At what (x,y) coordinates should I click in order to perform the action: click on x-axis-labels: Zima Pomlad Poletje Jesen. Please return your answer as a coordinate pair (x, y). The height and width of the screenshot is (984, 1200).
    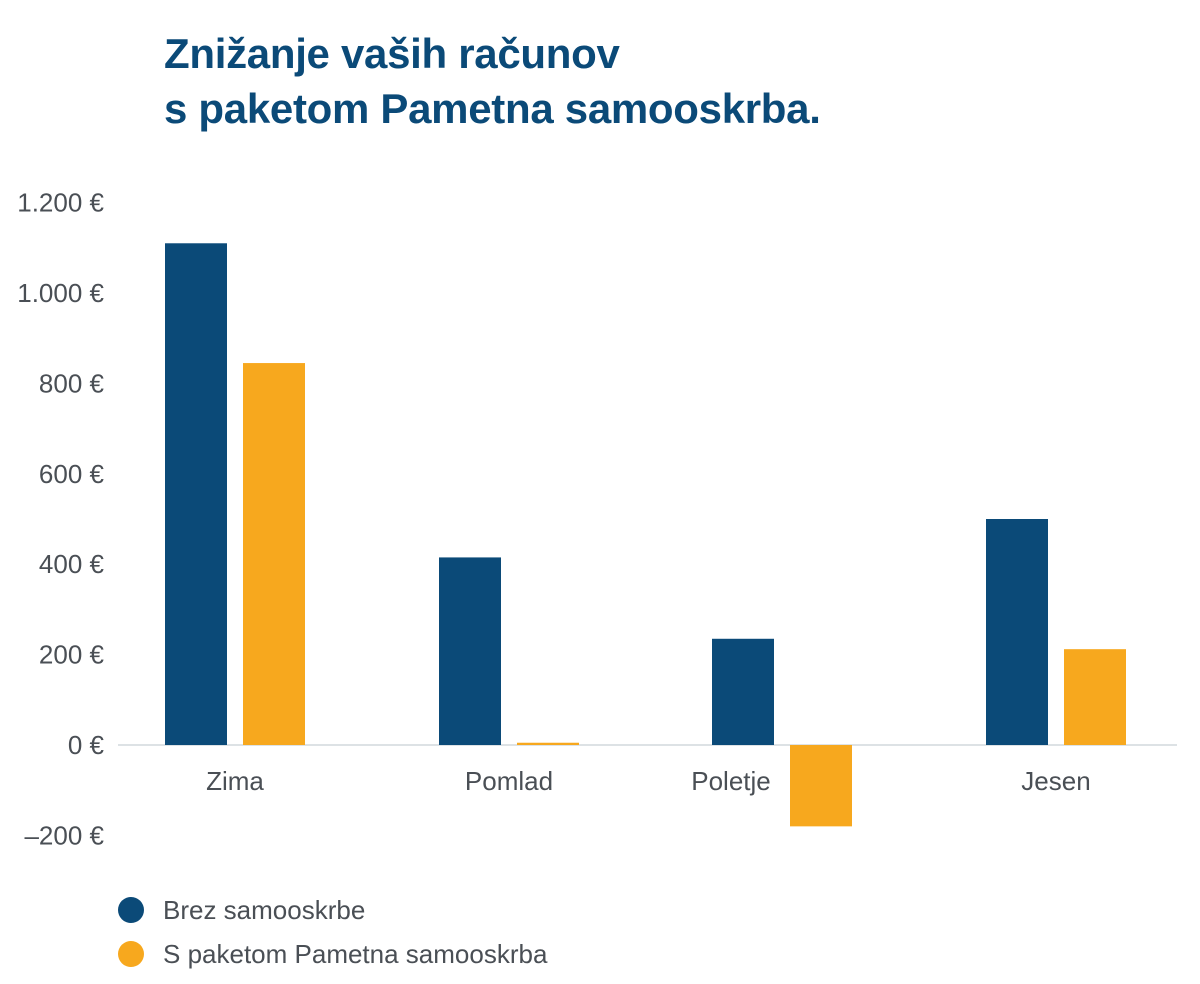
    Looking at the image, I should click on (648, 781).